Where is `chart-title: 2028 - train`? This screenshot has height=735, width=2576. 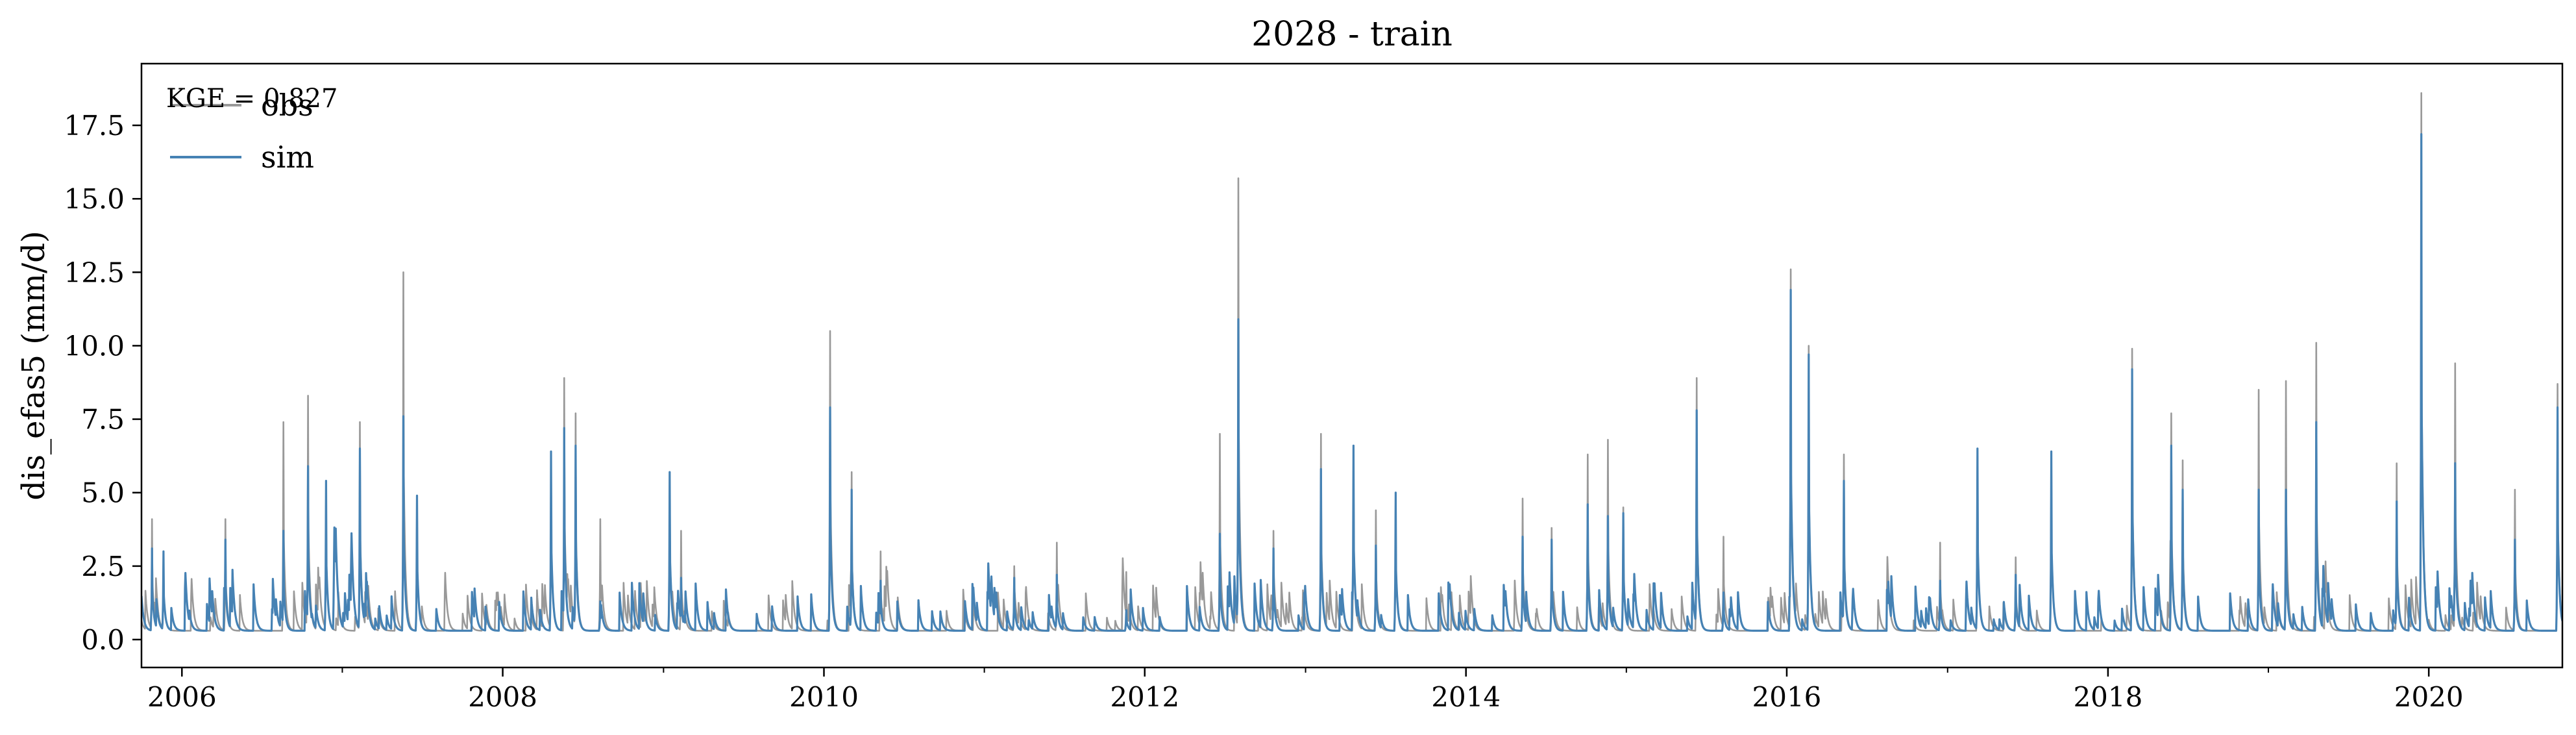 chart-title: 2028 - train is located at coordinates (1352, 34).